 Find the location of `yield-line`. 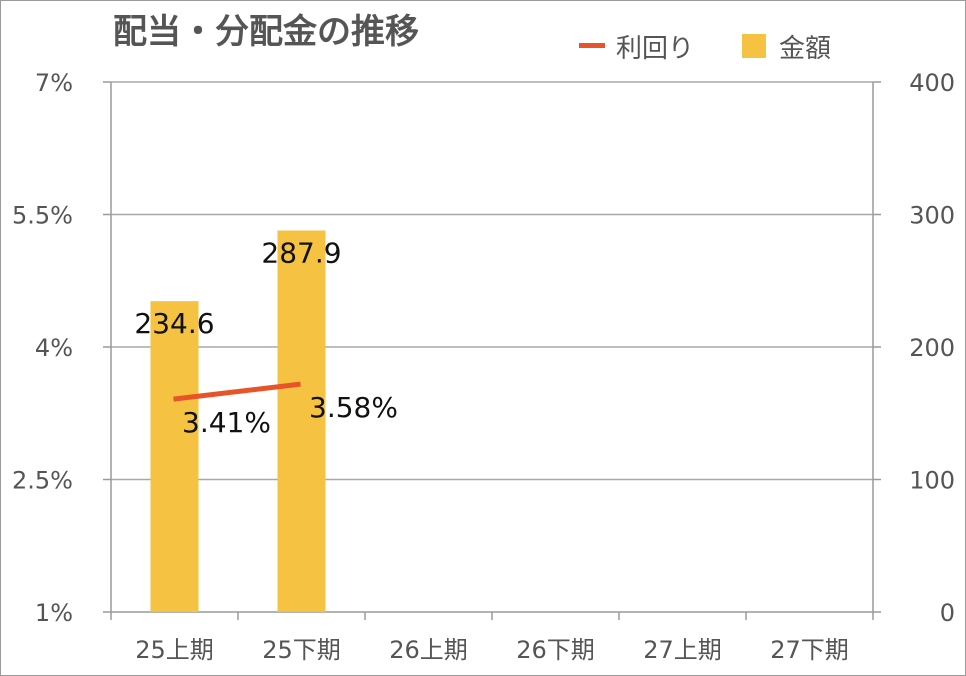

yield-line is located at coordinates (237, 391).